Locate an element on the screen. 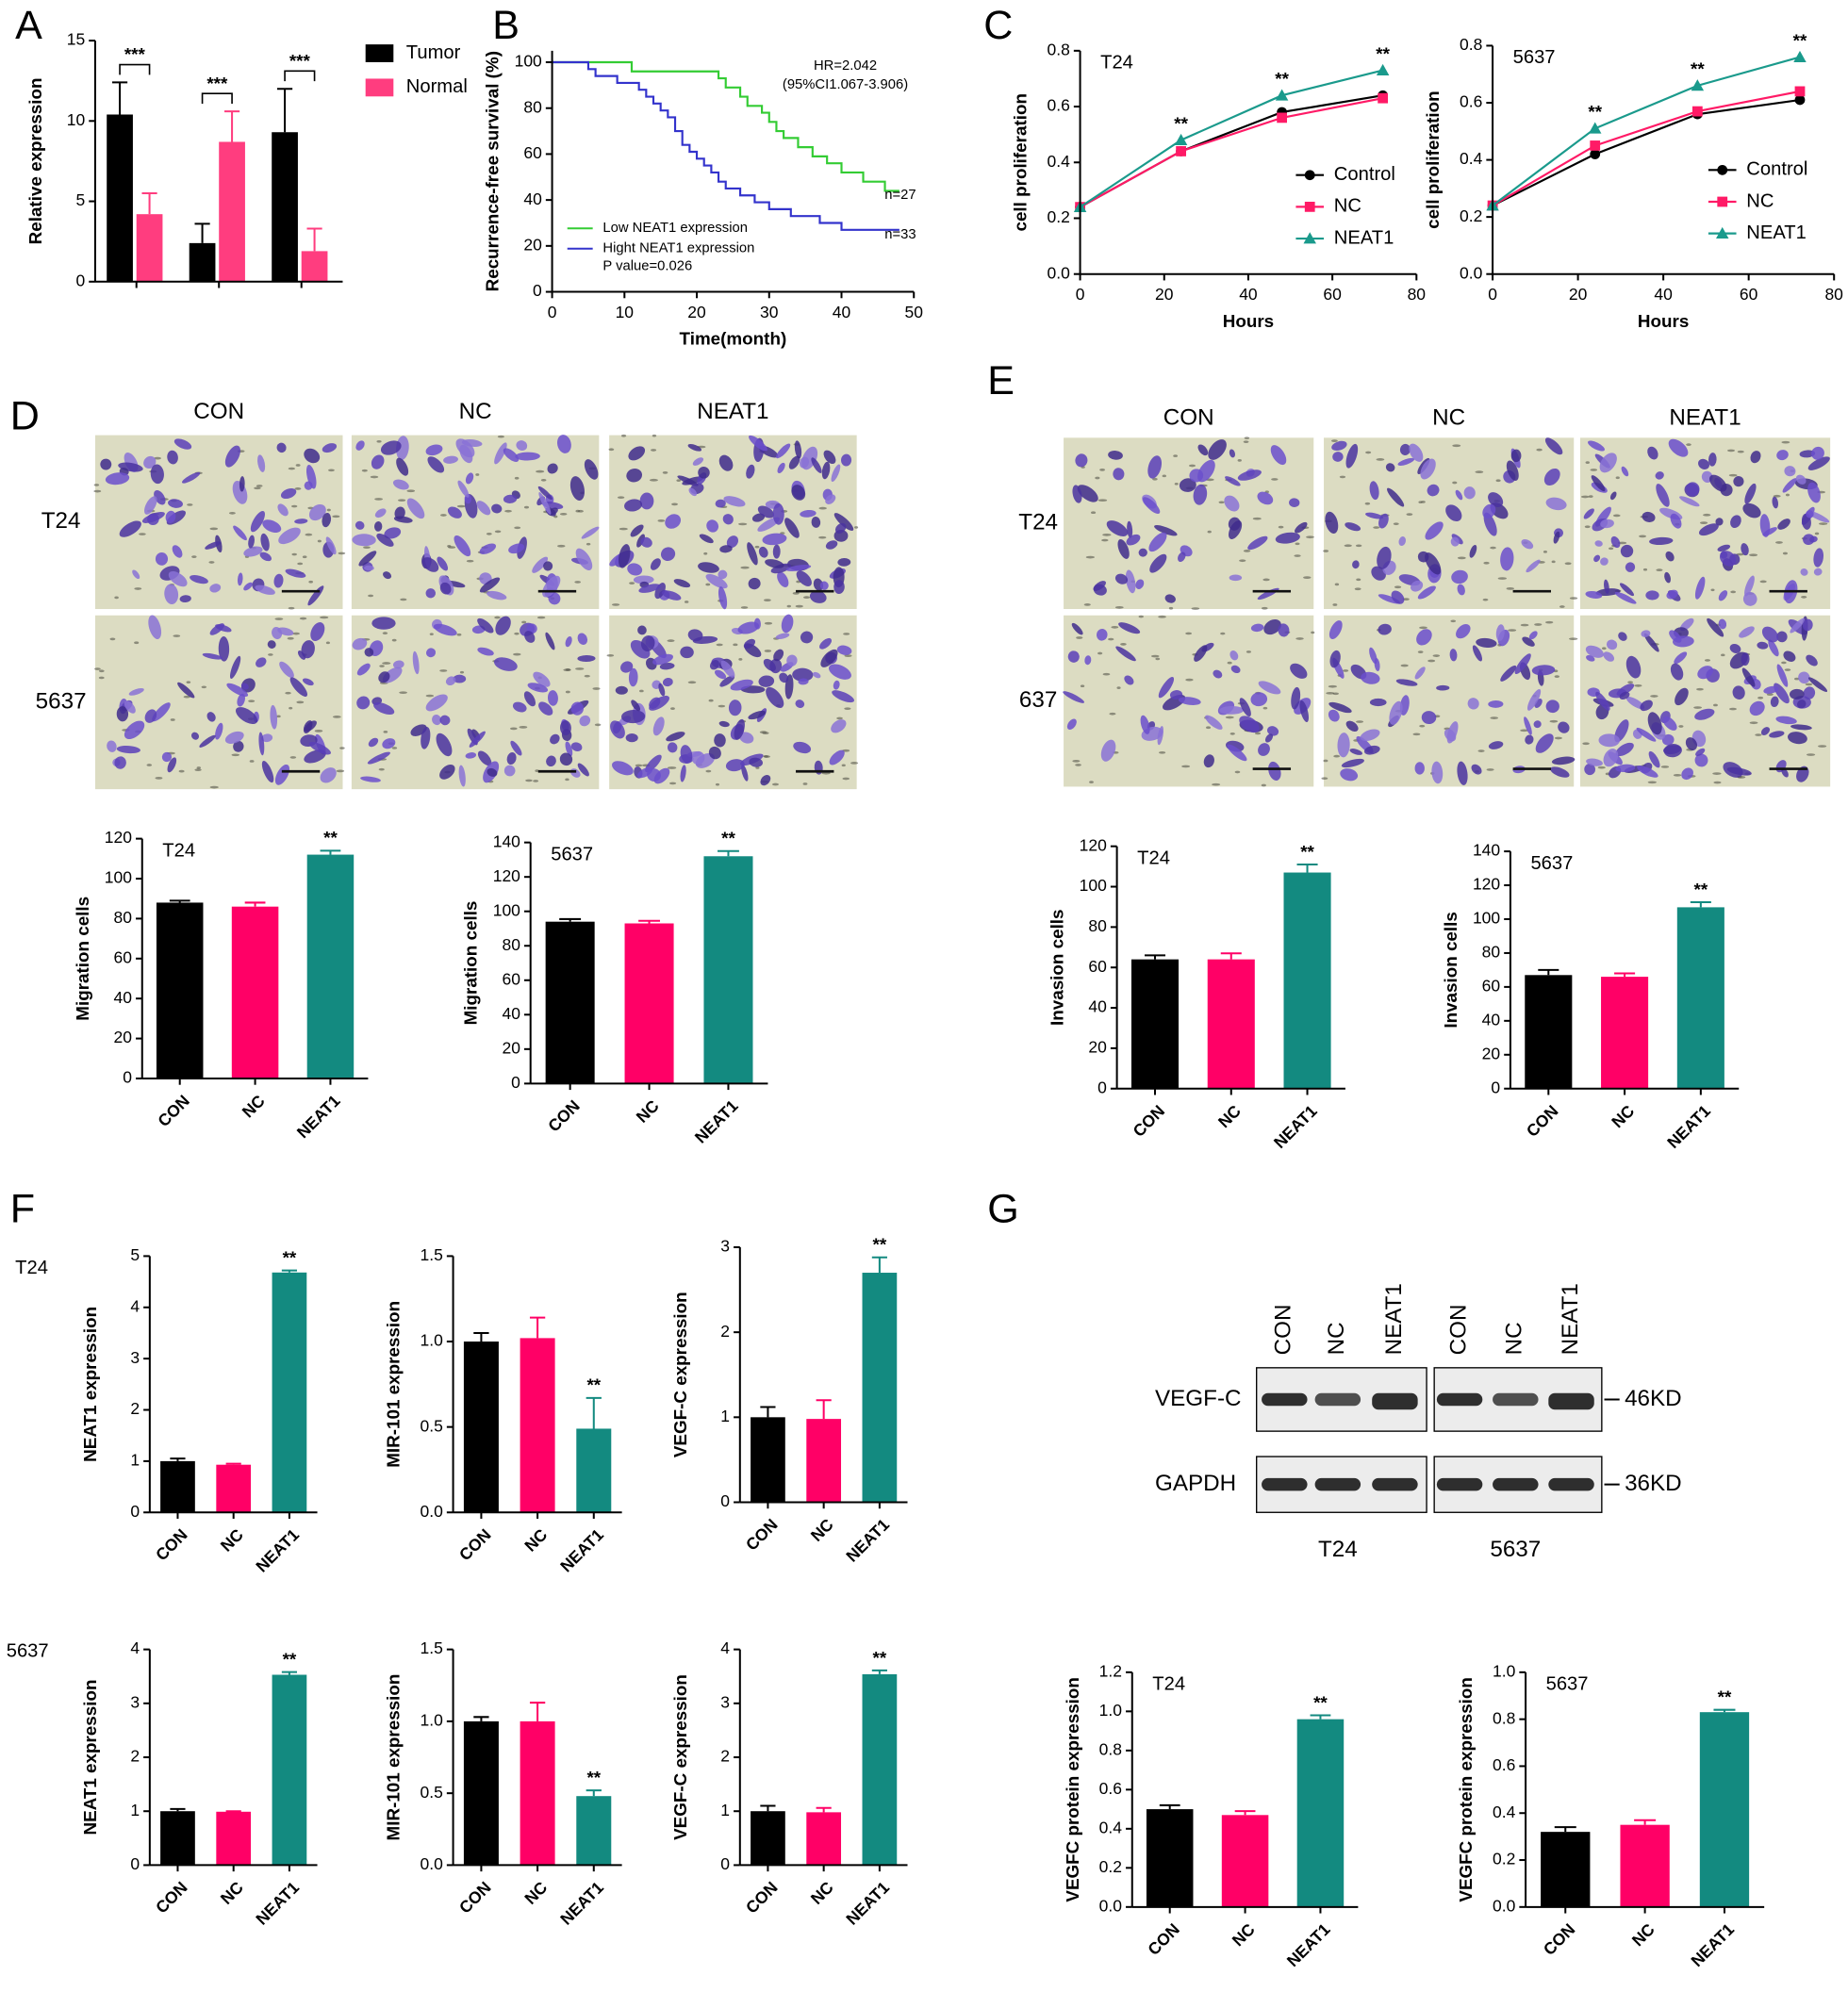 This screenshot has width=1848, height=1992. y-tick-label: 1 is located at coordinates (725, 1810).